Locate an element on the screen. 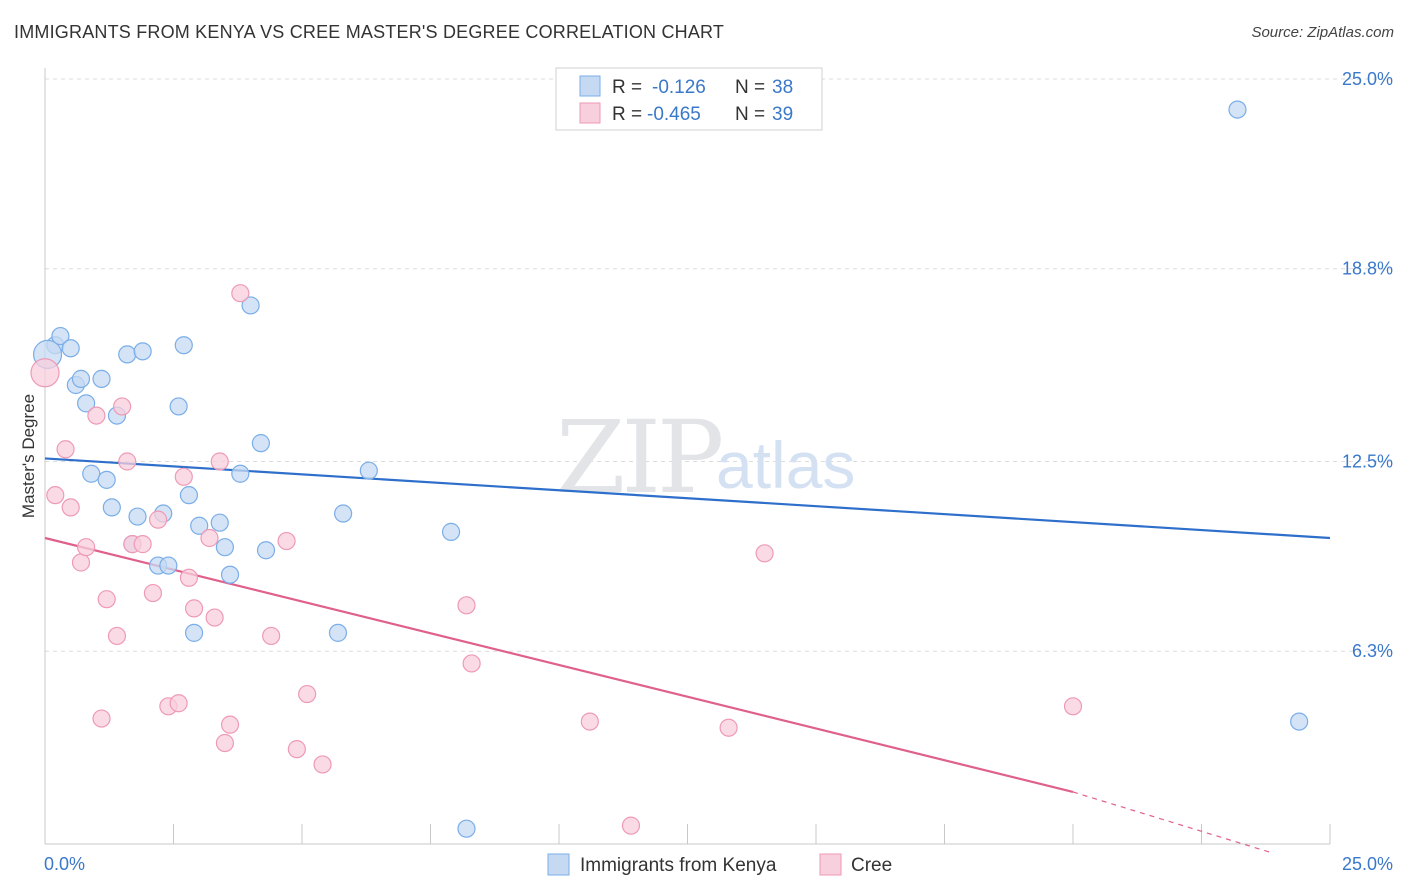  source-credit: Source: ZipAtlas.com is located at coordinates (1322, 32).